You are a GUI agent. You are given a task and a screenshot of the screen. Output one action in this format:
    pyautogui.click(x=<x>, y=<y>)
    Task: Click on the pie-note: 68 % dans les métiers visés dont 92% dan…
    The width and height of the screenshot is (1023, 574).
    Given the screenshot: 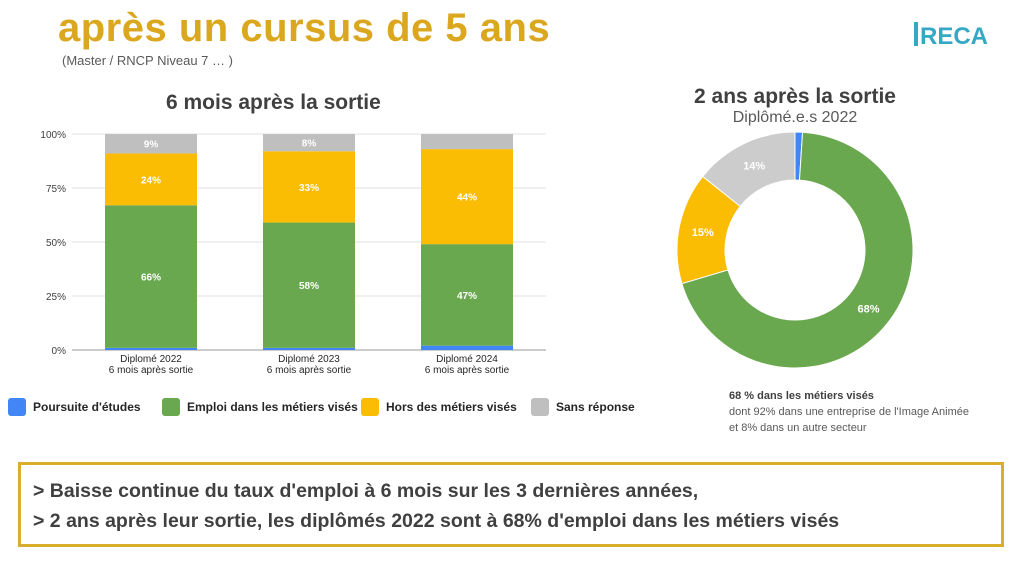 What is the action you would take?
    pyautogui.click(x=849, y=412)
    